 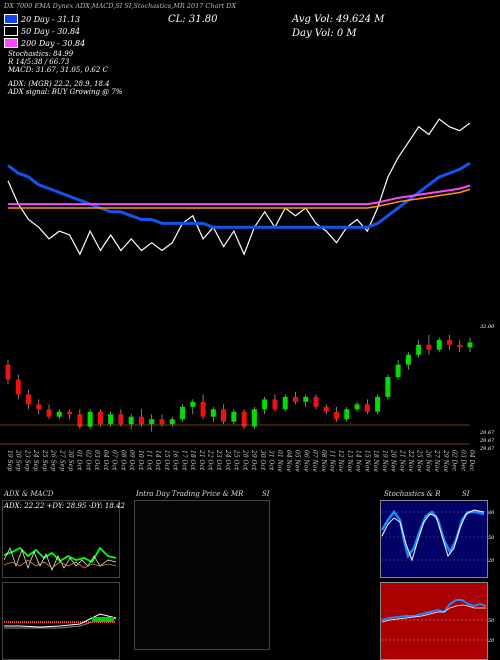 What do you see at coordinates (412, 494) in the screenshot?
I see `stoch-panel-title: Stochastics & R` at bounding box center [412, 494].